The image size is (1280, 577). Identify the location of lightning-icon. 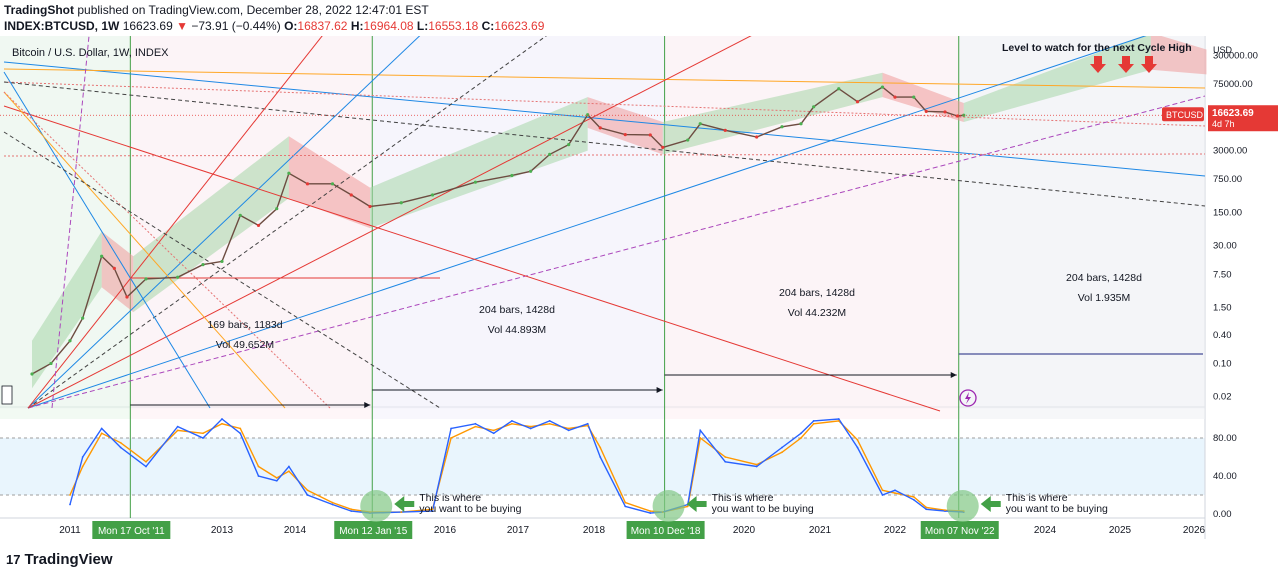
(968, 398).